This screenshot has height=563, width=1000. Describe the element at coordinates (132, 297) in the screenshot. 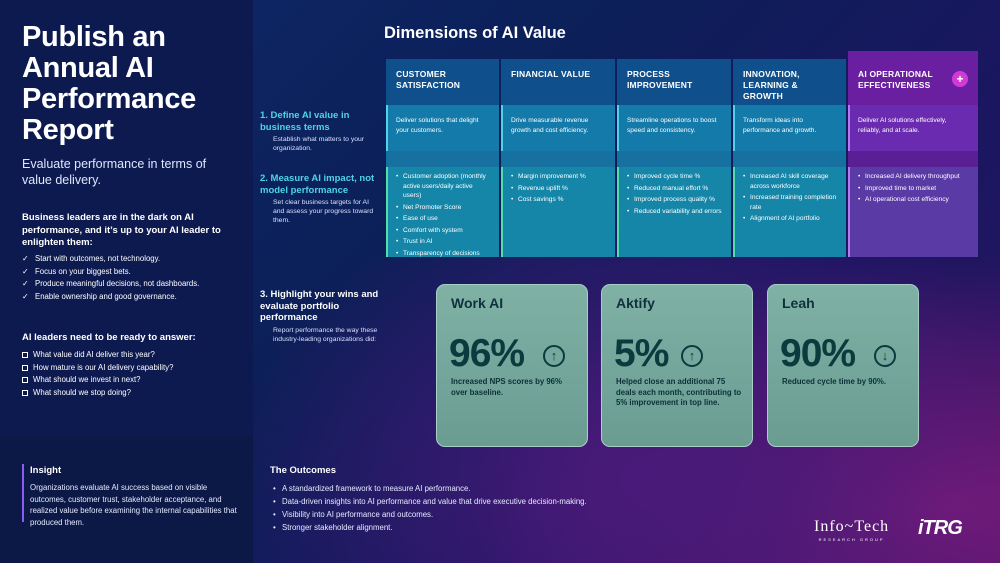

I see `list-item: ✓ Enable ownership and good governance.` at that location.